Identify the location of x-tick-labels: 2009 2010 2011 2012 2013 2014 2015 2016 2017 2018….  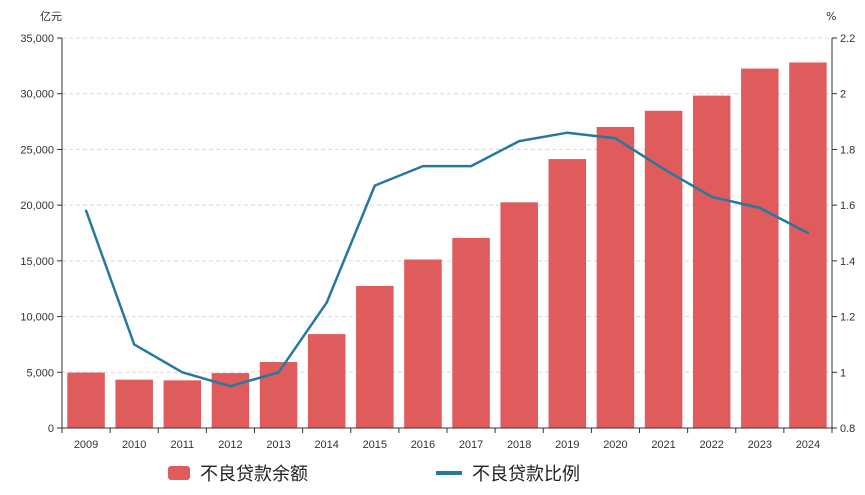
(447, 445).